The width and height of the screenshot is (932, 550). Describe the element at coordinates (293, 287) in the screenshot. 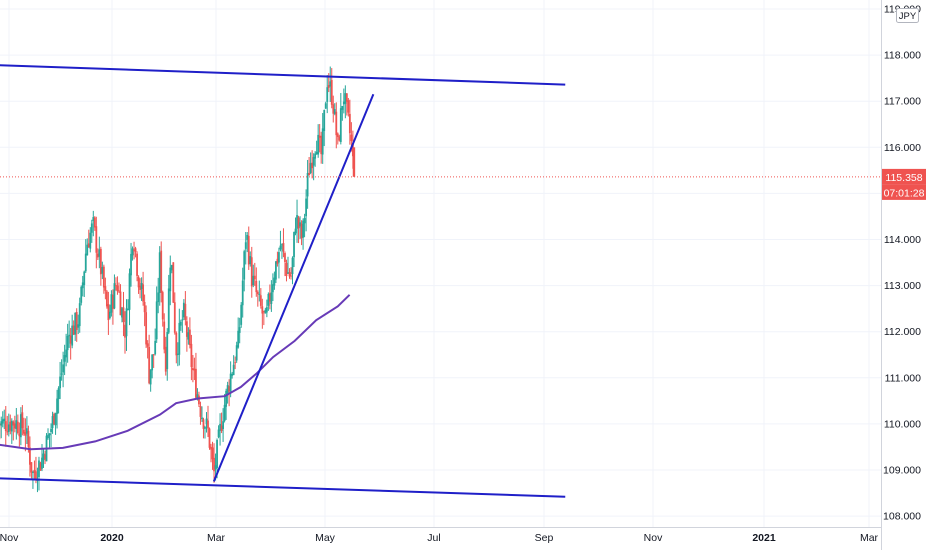

I see `trendline-rising-support` at that location.